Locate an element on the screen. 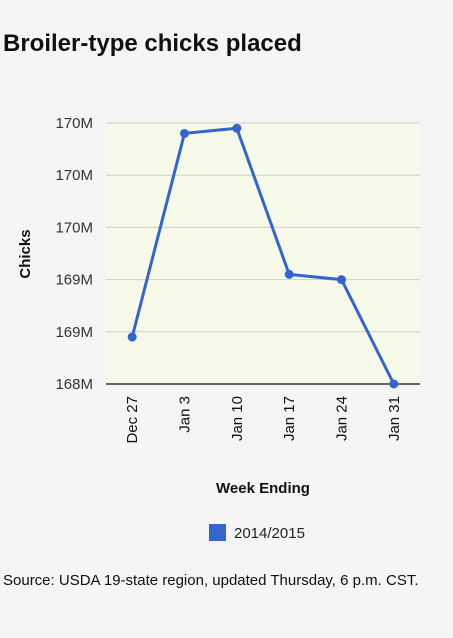 This screenshot has height=638, width=453. x-axis-title: Week Ending is located at coordinates (263, 488).